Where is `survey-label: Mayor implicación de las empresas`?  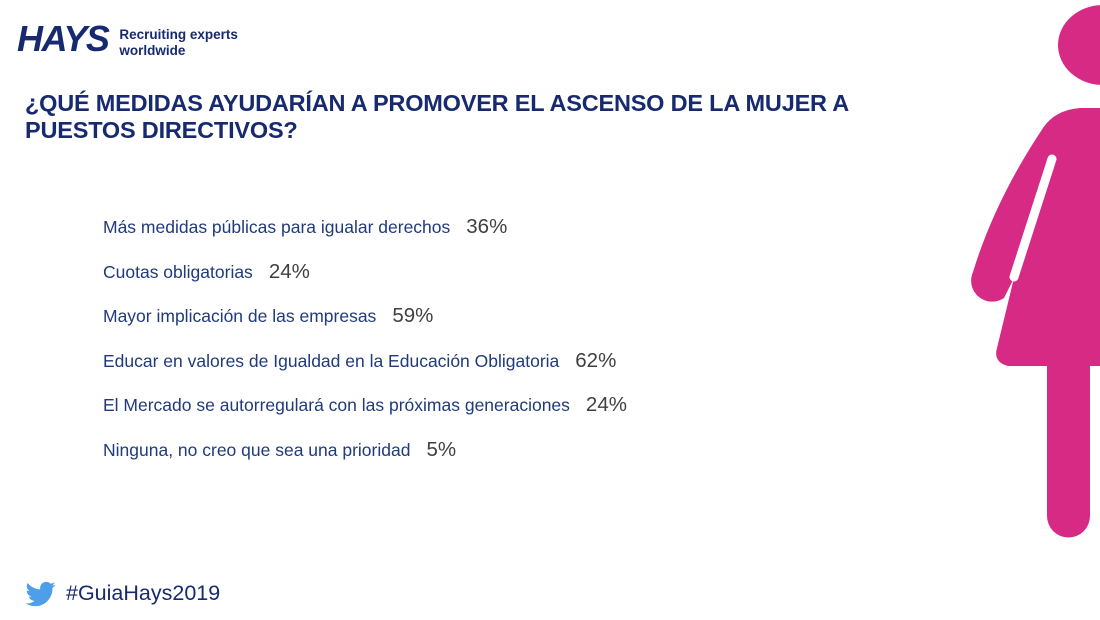 survey-label: Mayor implicación de las empresas is located at coordinates (240, 316).